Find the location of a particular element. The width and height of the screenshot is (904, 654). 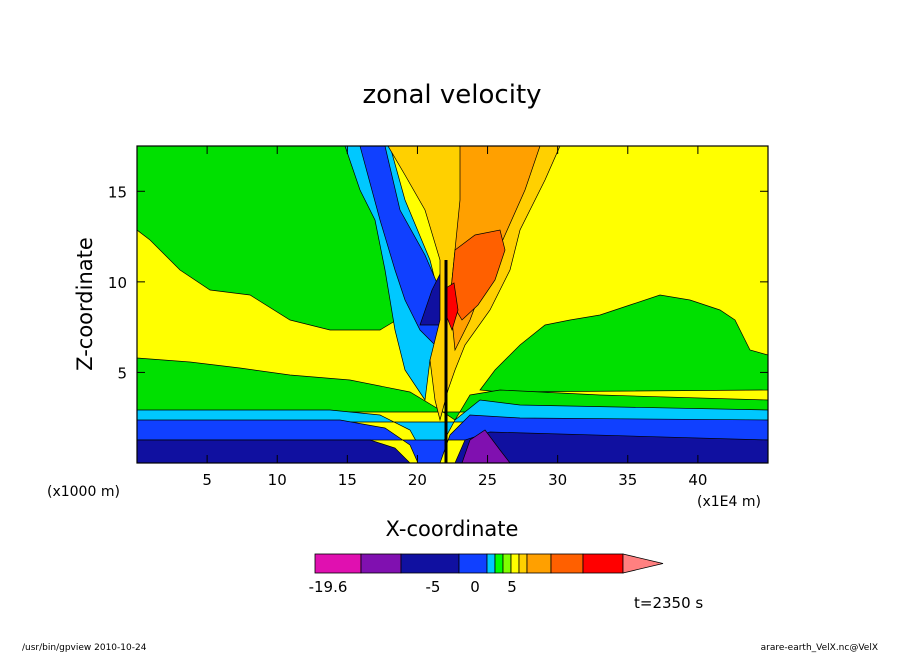

y-axis-label: Z-coordinate is located at coordinates (85, 304).